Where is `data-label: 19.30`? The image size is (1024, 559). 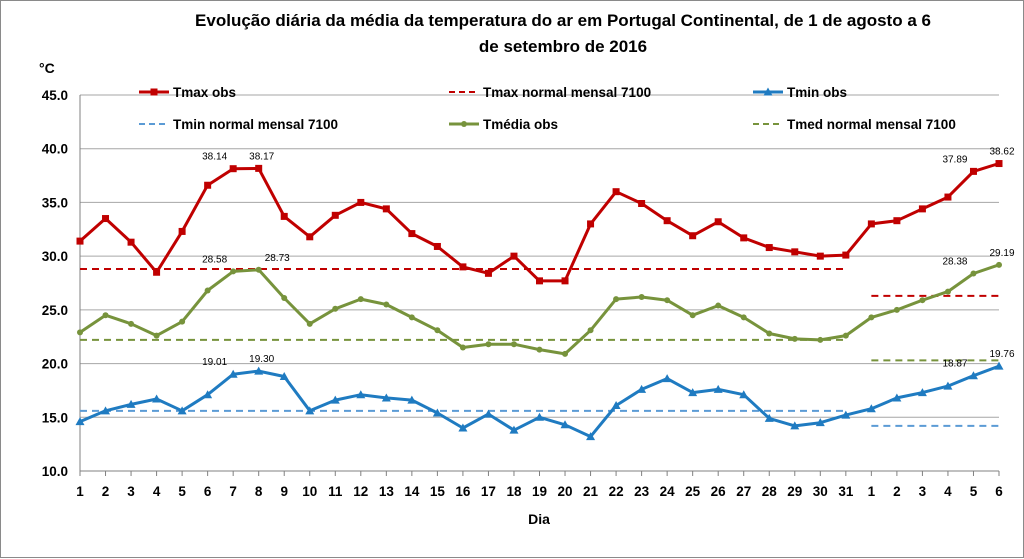 data-label: 19.30 is located at coordinates (261, 359).